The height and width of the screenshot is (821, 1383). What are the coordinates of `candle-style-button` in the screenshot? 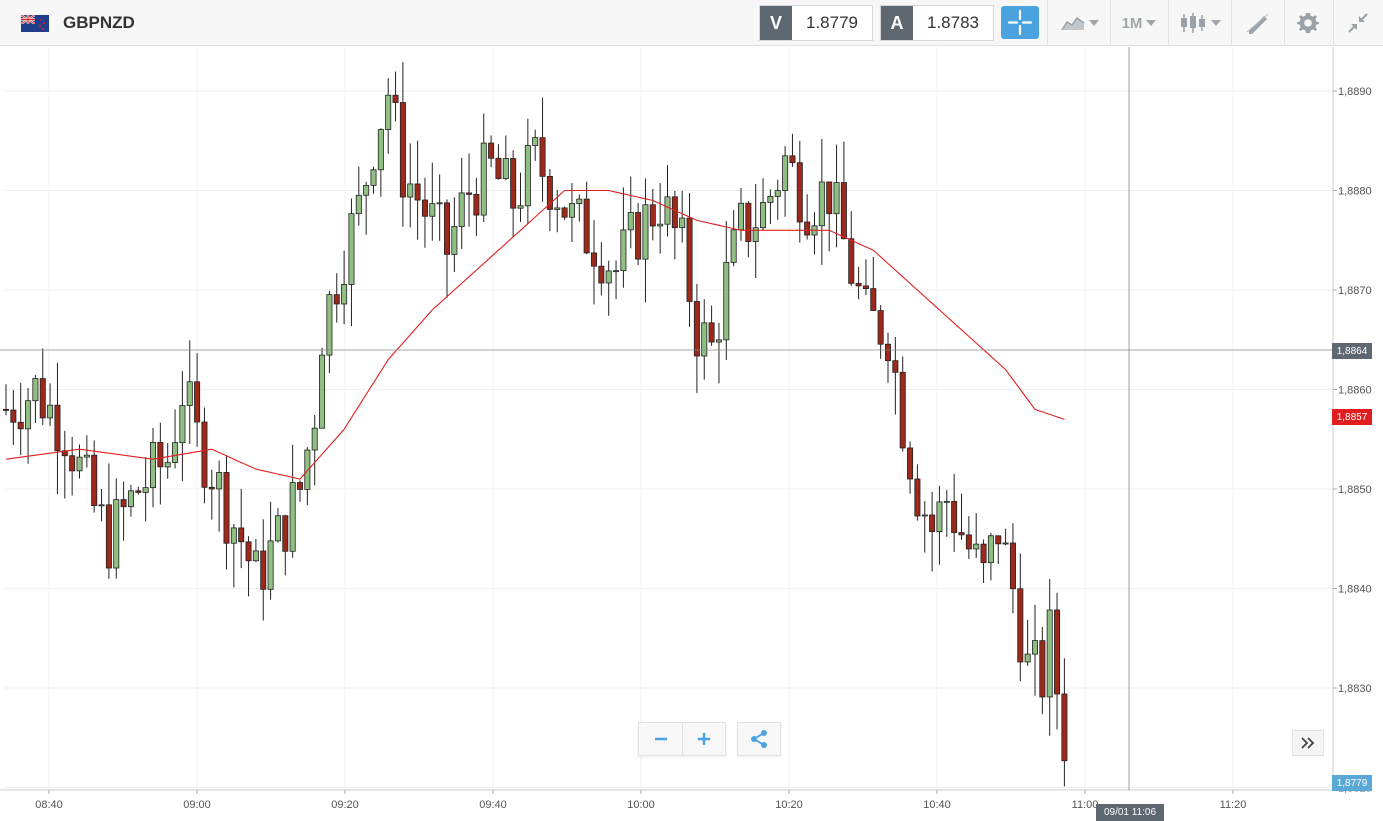 It's located at (1199, 23).